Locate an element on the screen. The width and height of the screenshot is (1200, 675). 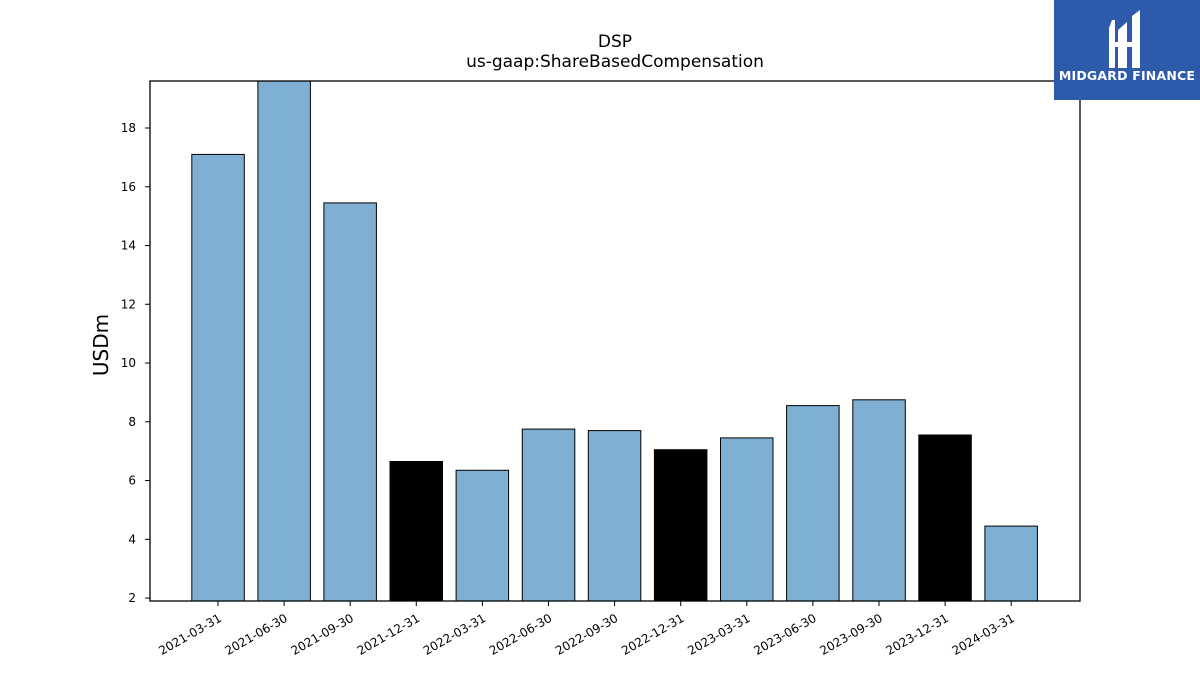
y-tick-label: 16 is located at coordinates (128, 187).